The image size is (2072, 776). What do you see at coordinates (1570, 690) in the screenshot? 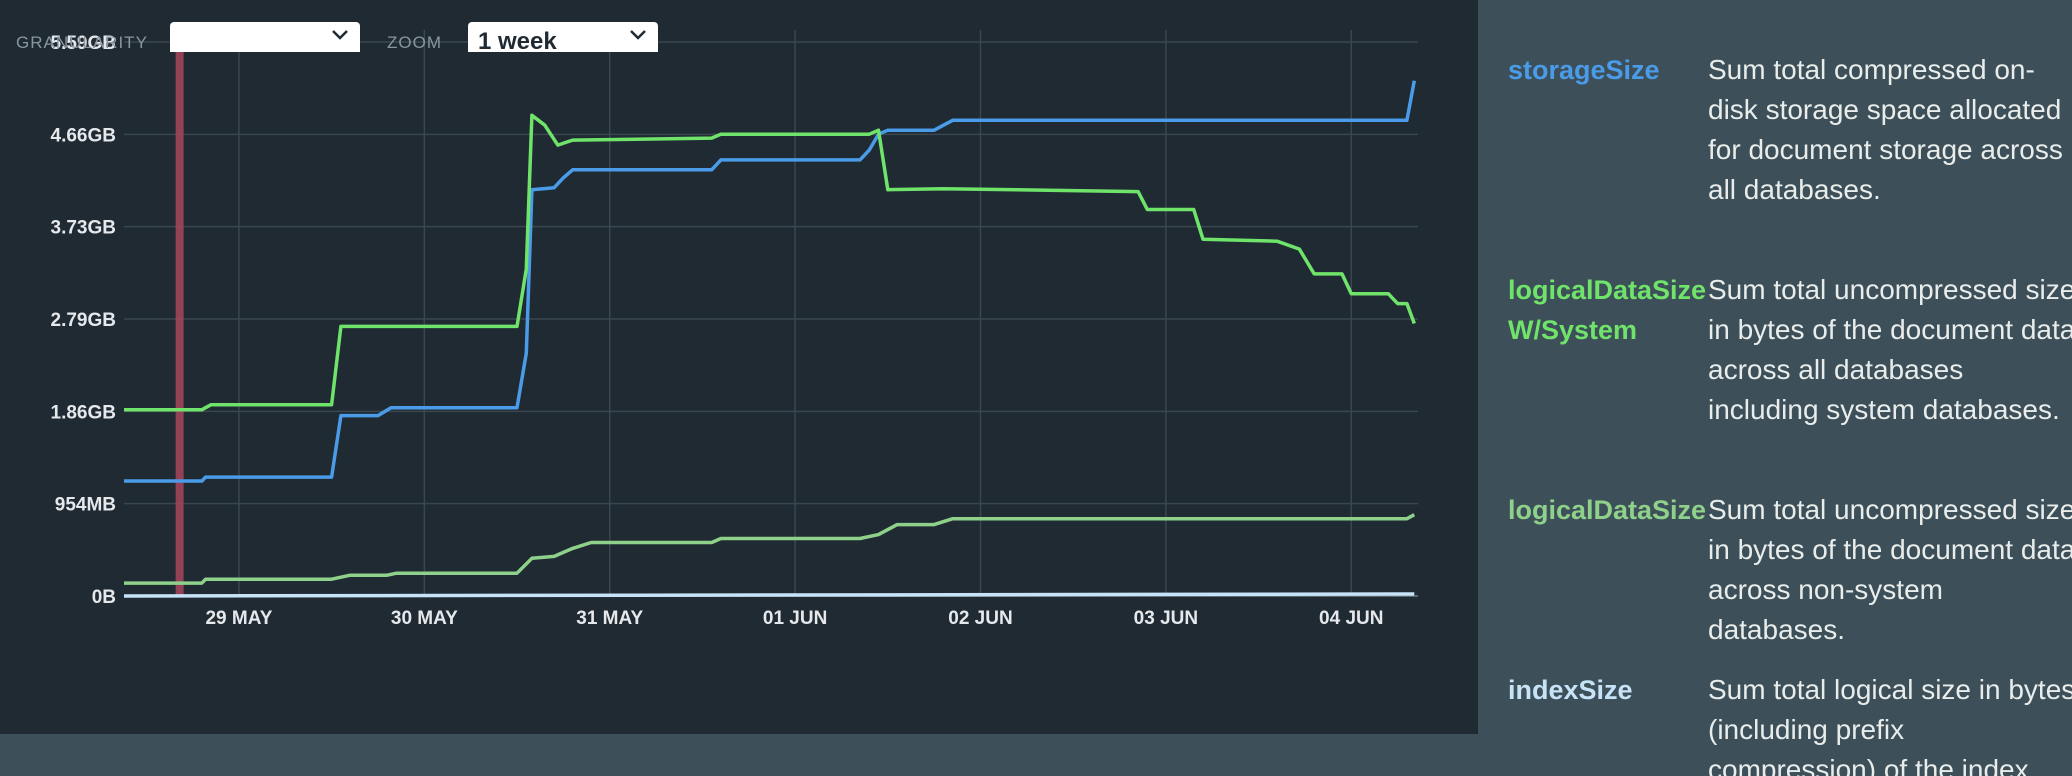
I see `legend-name: indexSize` at bounding box center [1570, 690].